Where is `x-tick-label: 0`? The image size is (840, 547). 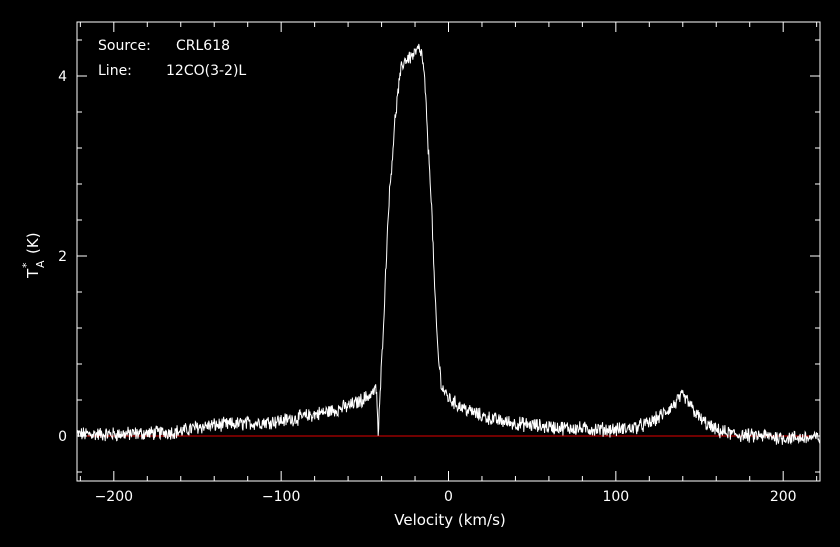
x-tick-label: 0 is located at coordinates (448, 497).